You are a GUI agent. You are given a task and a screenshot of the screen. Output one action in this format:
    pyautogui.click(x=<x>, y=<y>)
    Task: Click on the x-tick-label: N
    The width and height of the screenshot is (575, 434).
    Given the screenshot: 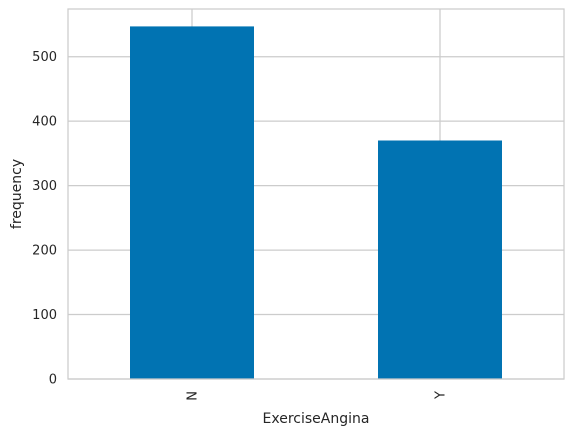 What is the action you would take?
    pyautogui.click(x=193, y=396)
    